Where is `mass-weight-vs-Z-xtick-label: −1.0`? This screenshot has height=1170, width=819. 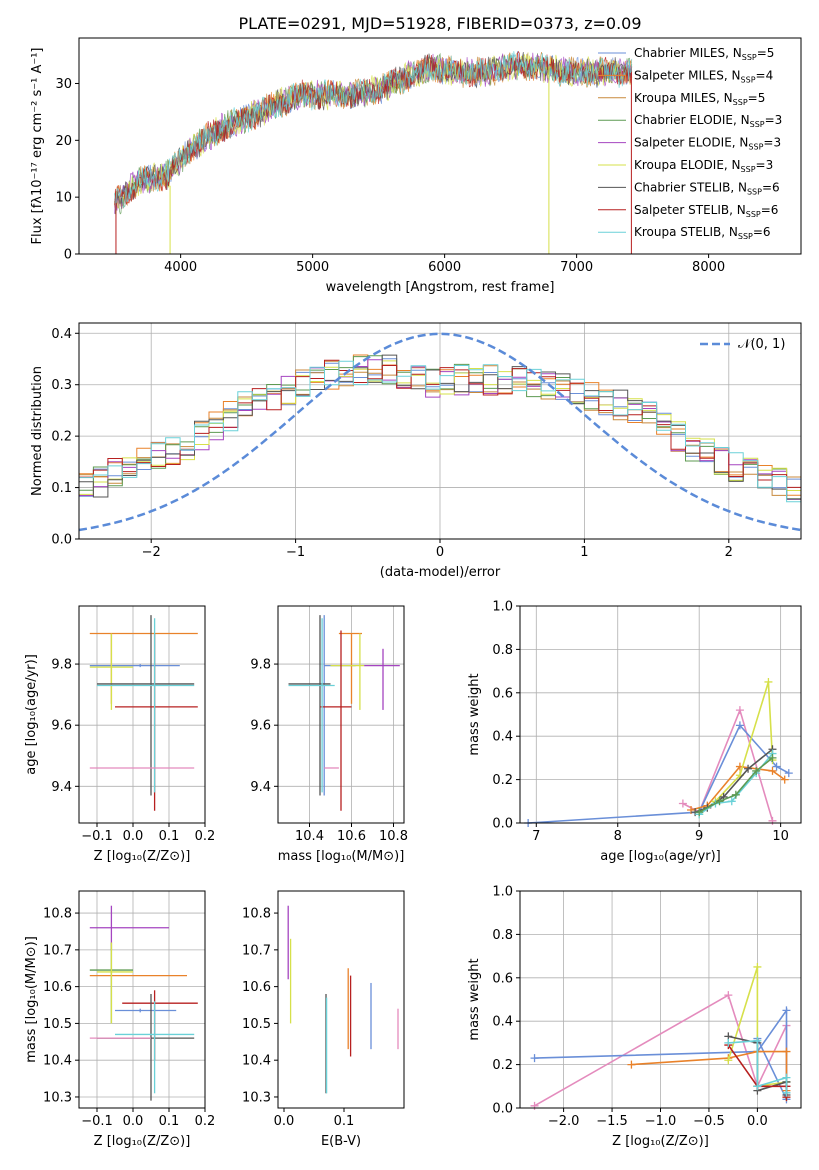 mass-weight-vs-Z-xtick-label: −1.0 is located at coordinates (661, 1121).